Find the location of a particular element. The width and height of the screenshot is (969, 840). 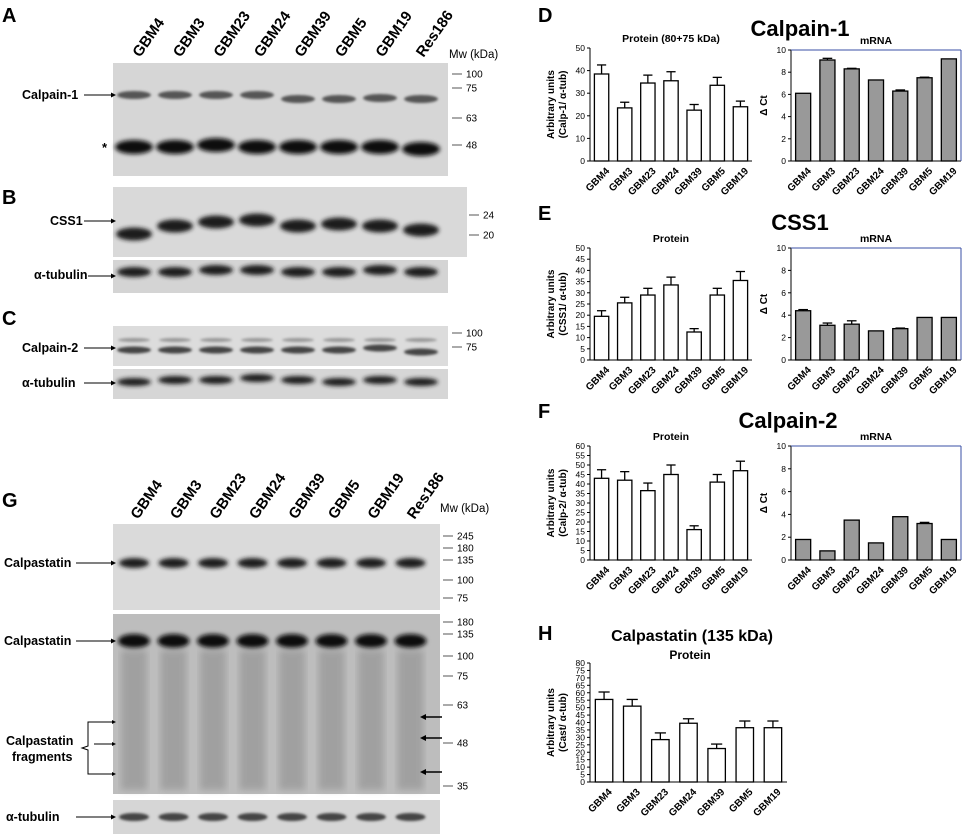

fragments-bracket is located at coordinates (87, 748).